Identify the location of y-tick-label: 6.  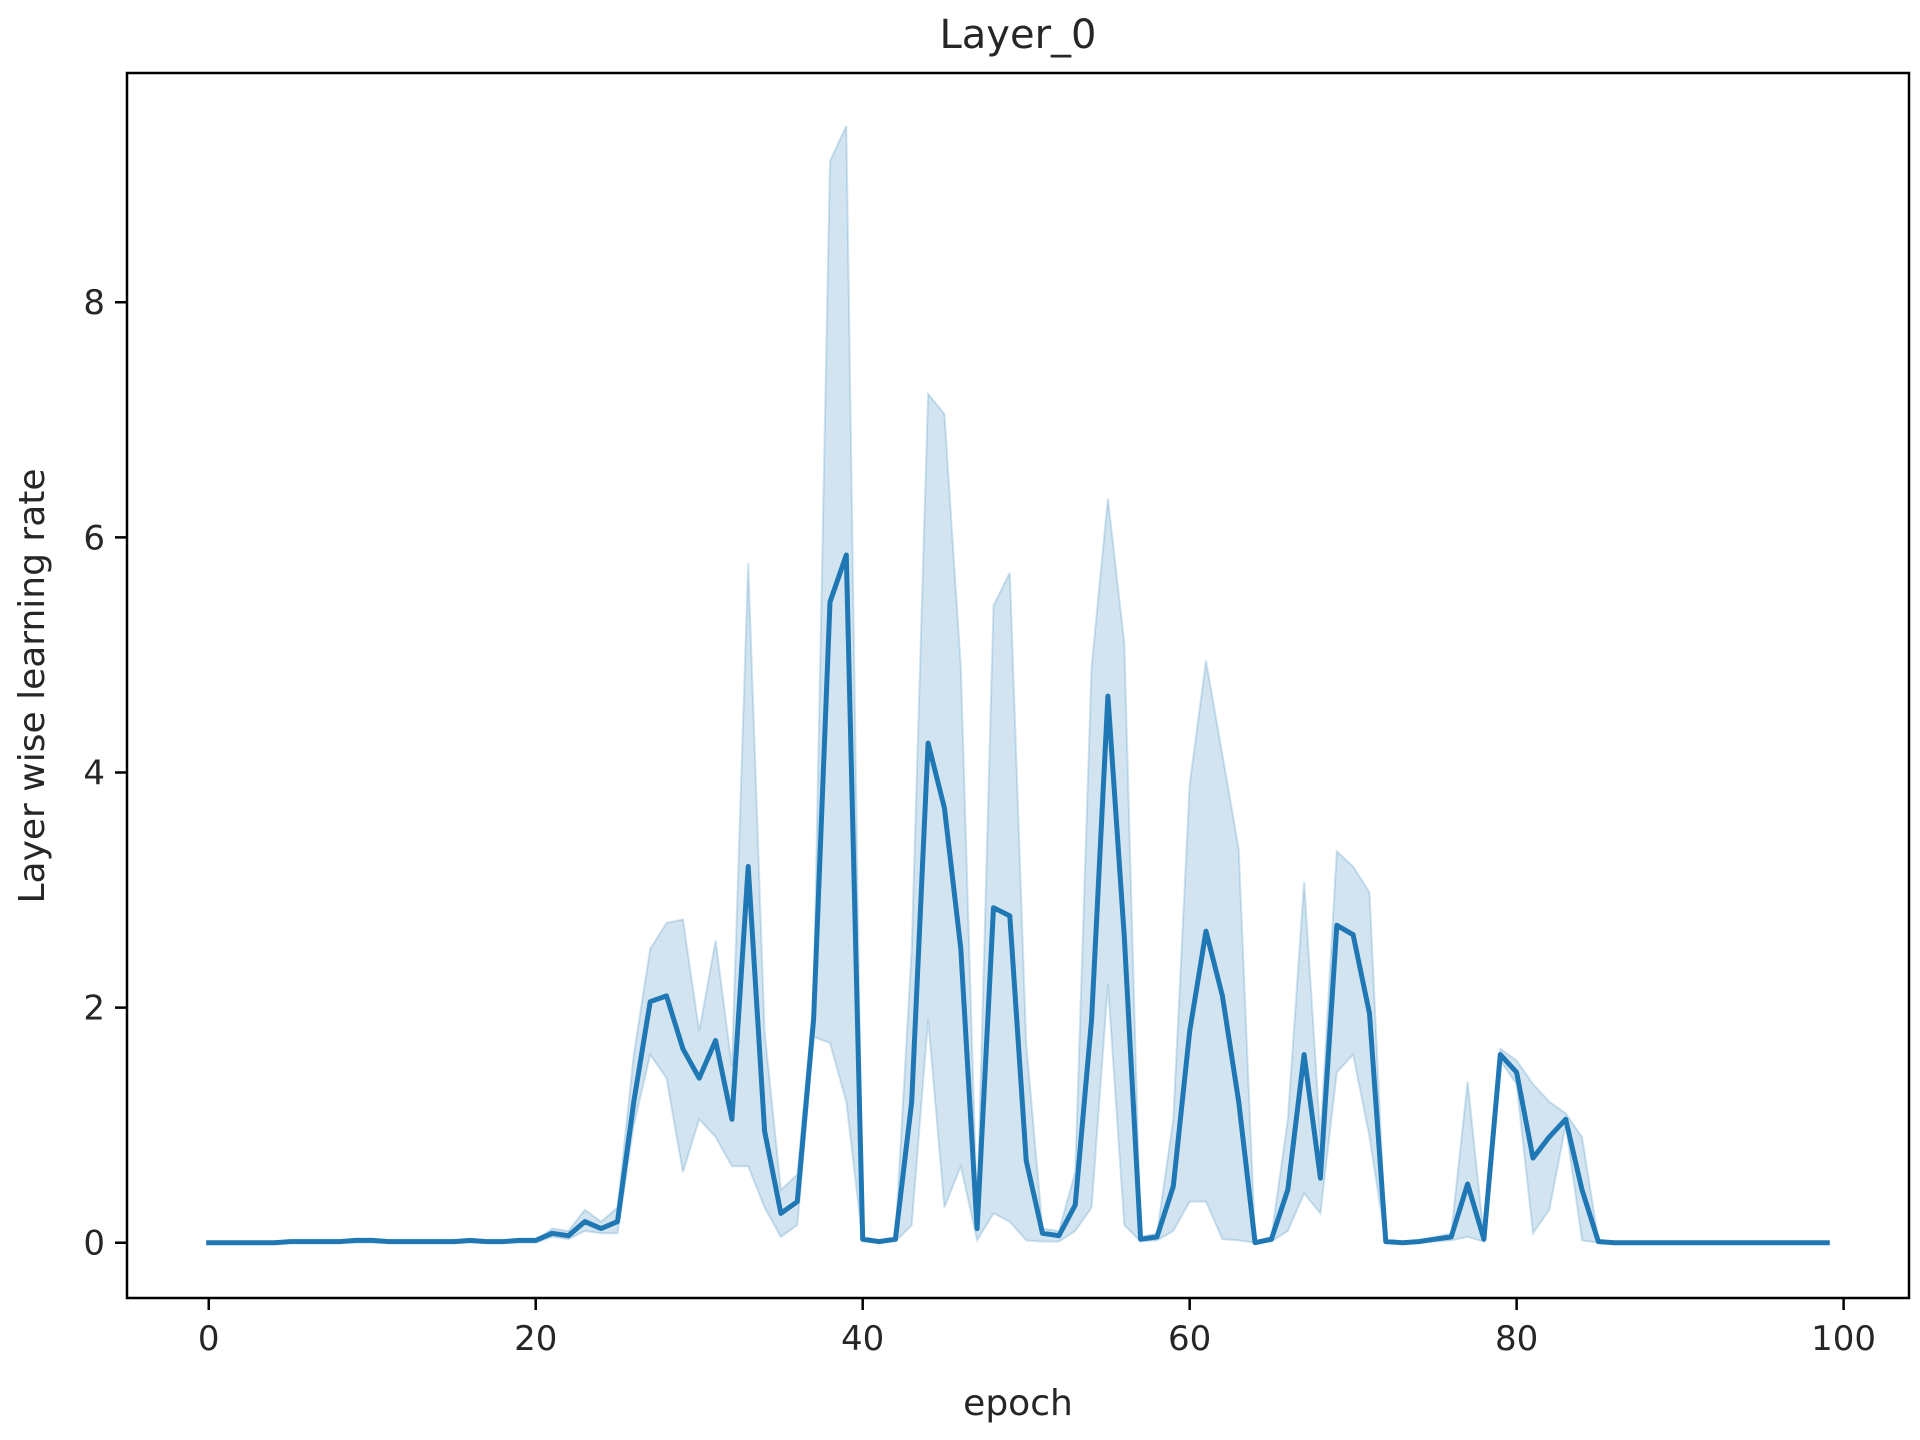
(94, 538).